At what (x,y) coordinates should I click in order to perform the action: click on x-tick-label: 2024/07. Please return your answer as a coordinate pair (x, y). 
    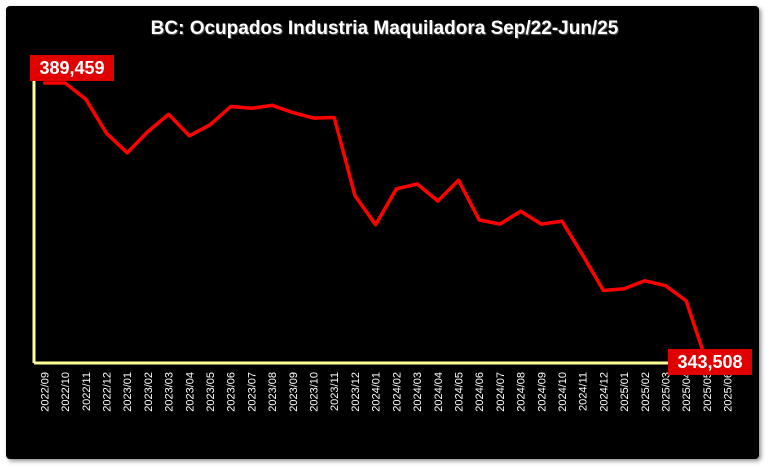
    Looking at the image, I should click on (501, 392).